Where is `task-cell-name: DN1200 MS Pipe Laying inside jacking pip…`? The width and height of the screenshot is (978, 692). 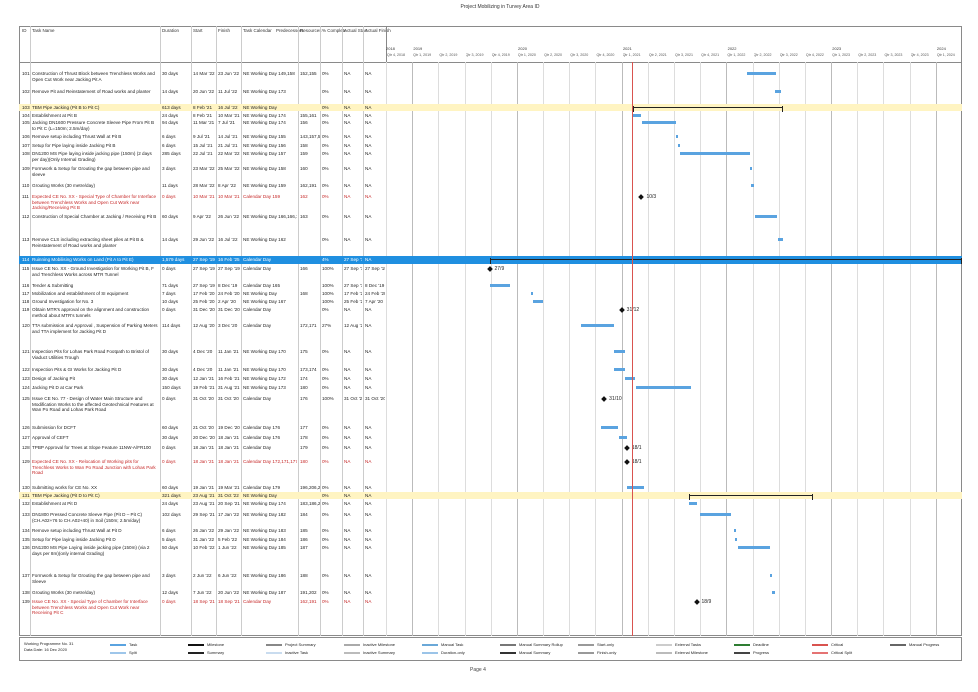
task-cell-name: DN1200 MS Pipe Laying inside jacking pip… is located at coordinates (91, 550).